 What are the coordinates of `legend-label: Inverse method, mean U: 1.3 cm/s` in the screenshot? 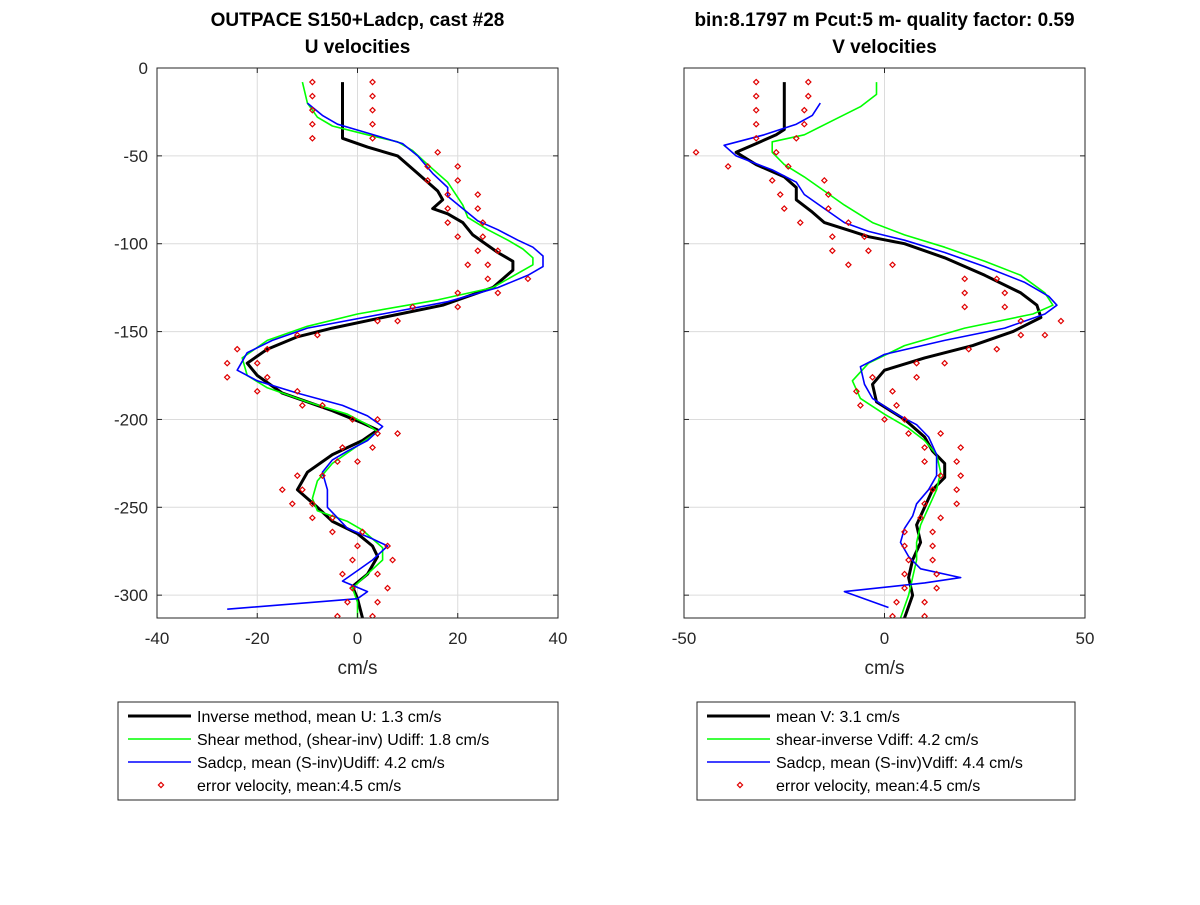 It's located at (319, 717).